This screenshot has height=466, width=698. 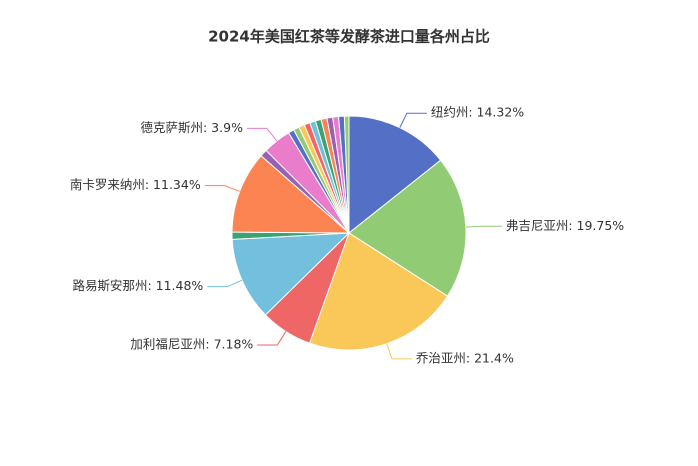 What do you see at coordinates (477, 112) in the screenshot?
I see `data-label: 纽约州: 14.32%` at bounding box center [477, 112].